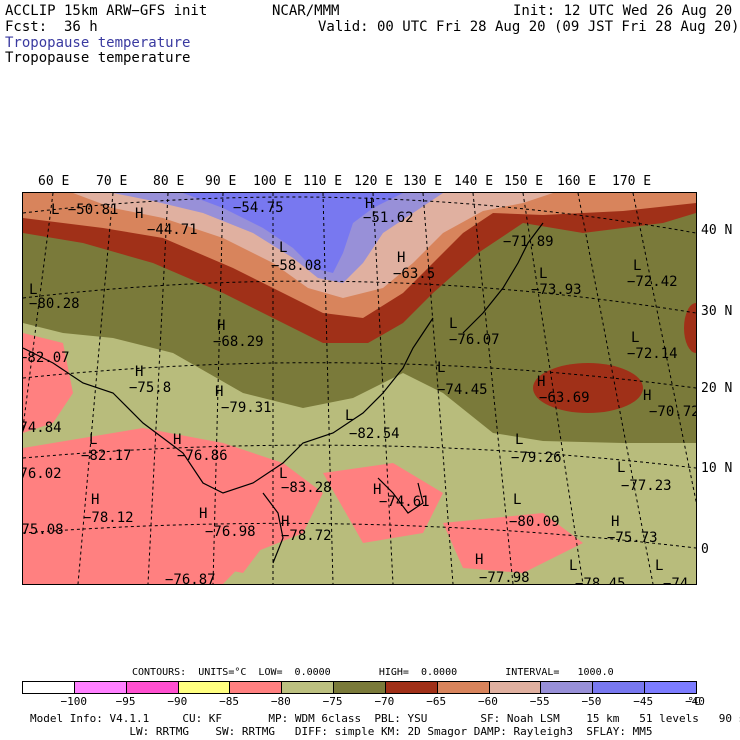  I want to click on high-low-label: −82.07, so click(46, 358).